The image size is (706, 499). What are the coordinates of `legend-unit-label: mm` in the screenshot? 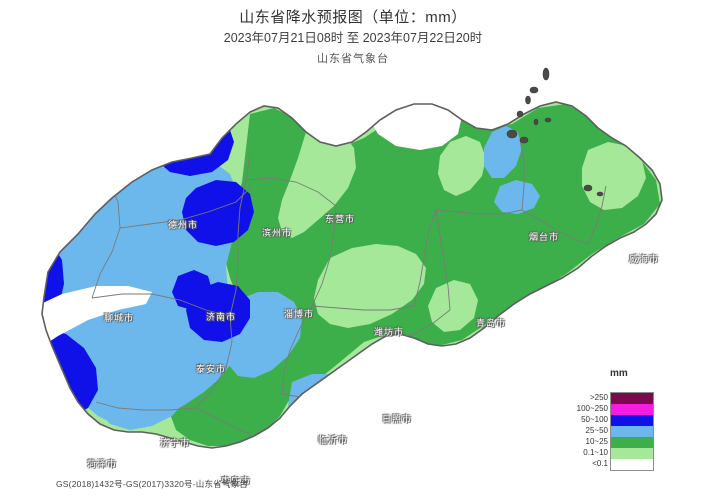 It's located at (619, 373).